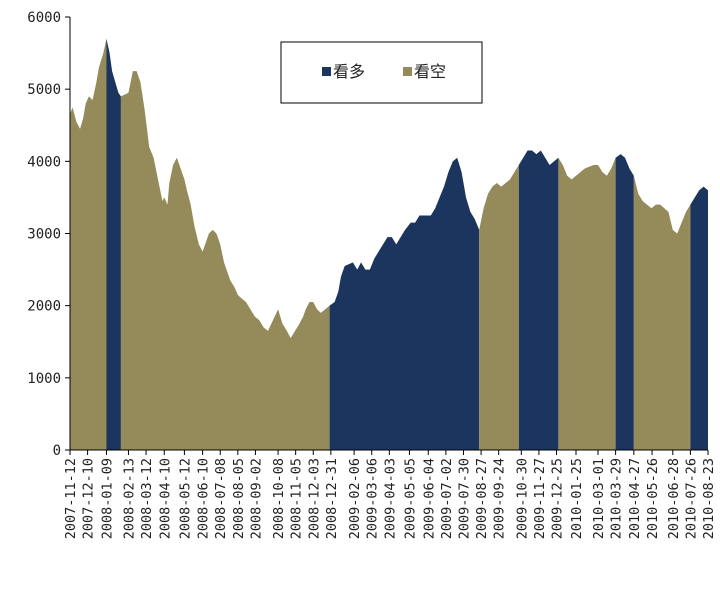 This screenshot has height=597, width=720. I want to click on x-tick-label: 2008-01-09, so click(107, 498).